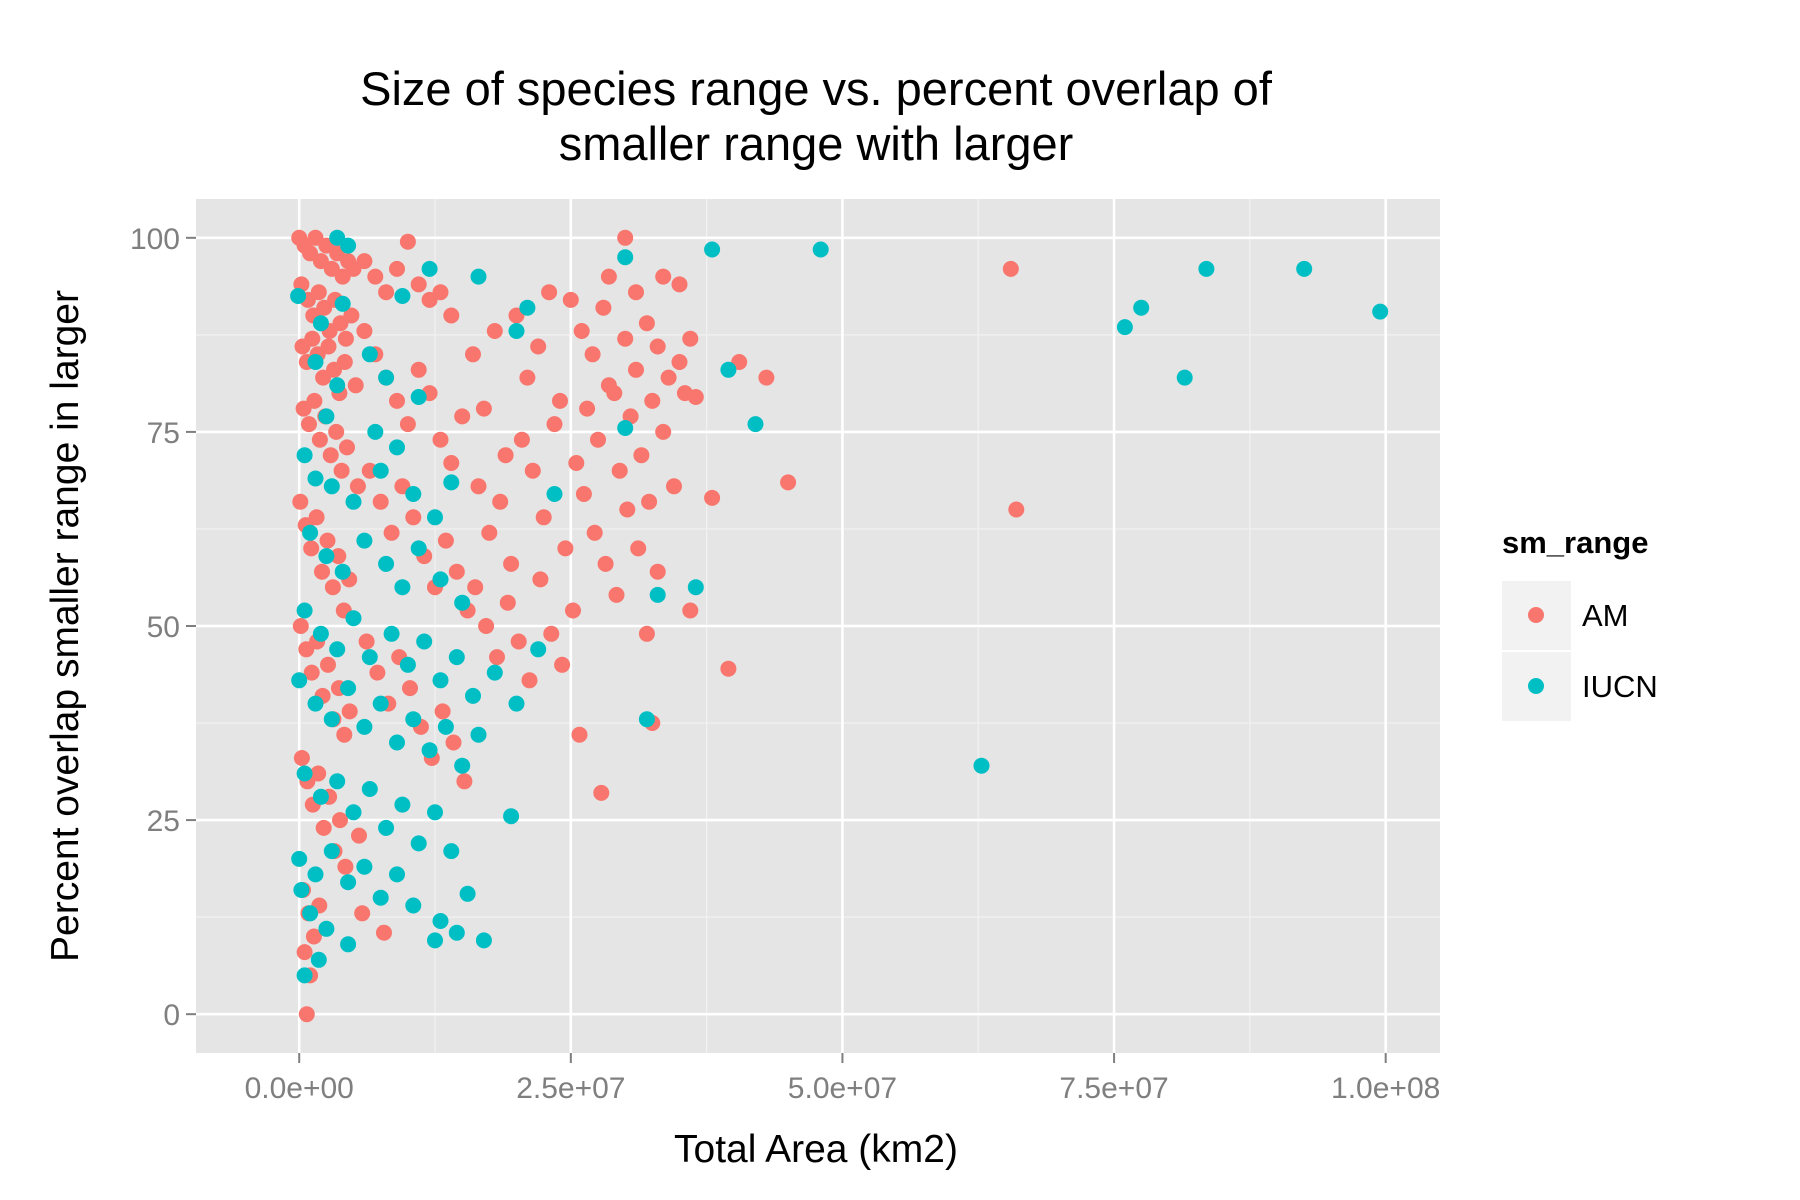  I want to click on x-tick-label: 1.0e+08, so click(1385, 1088).